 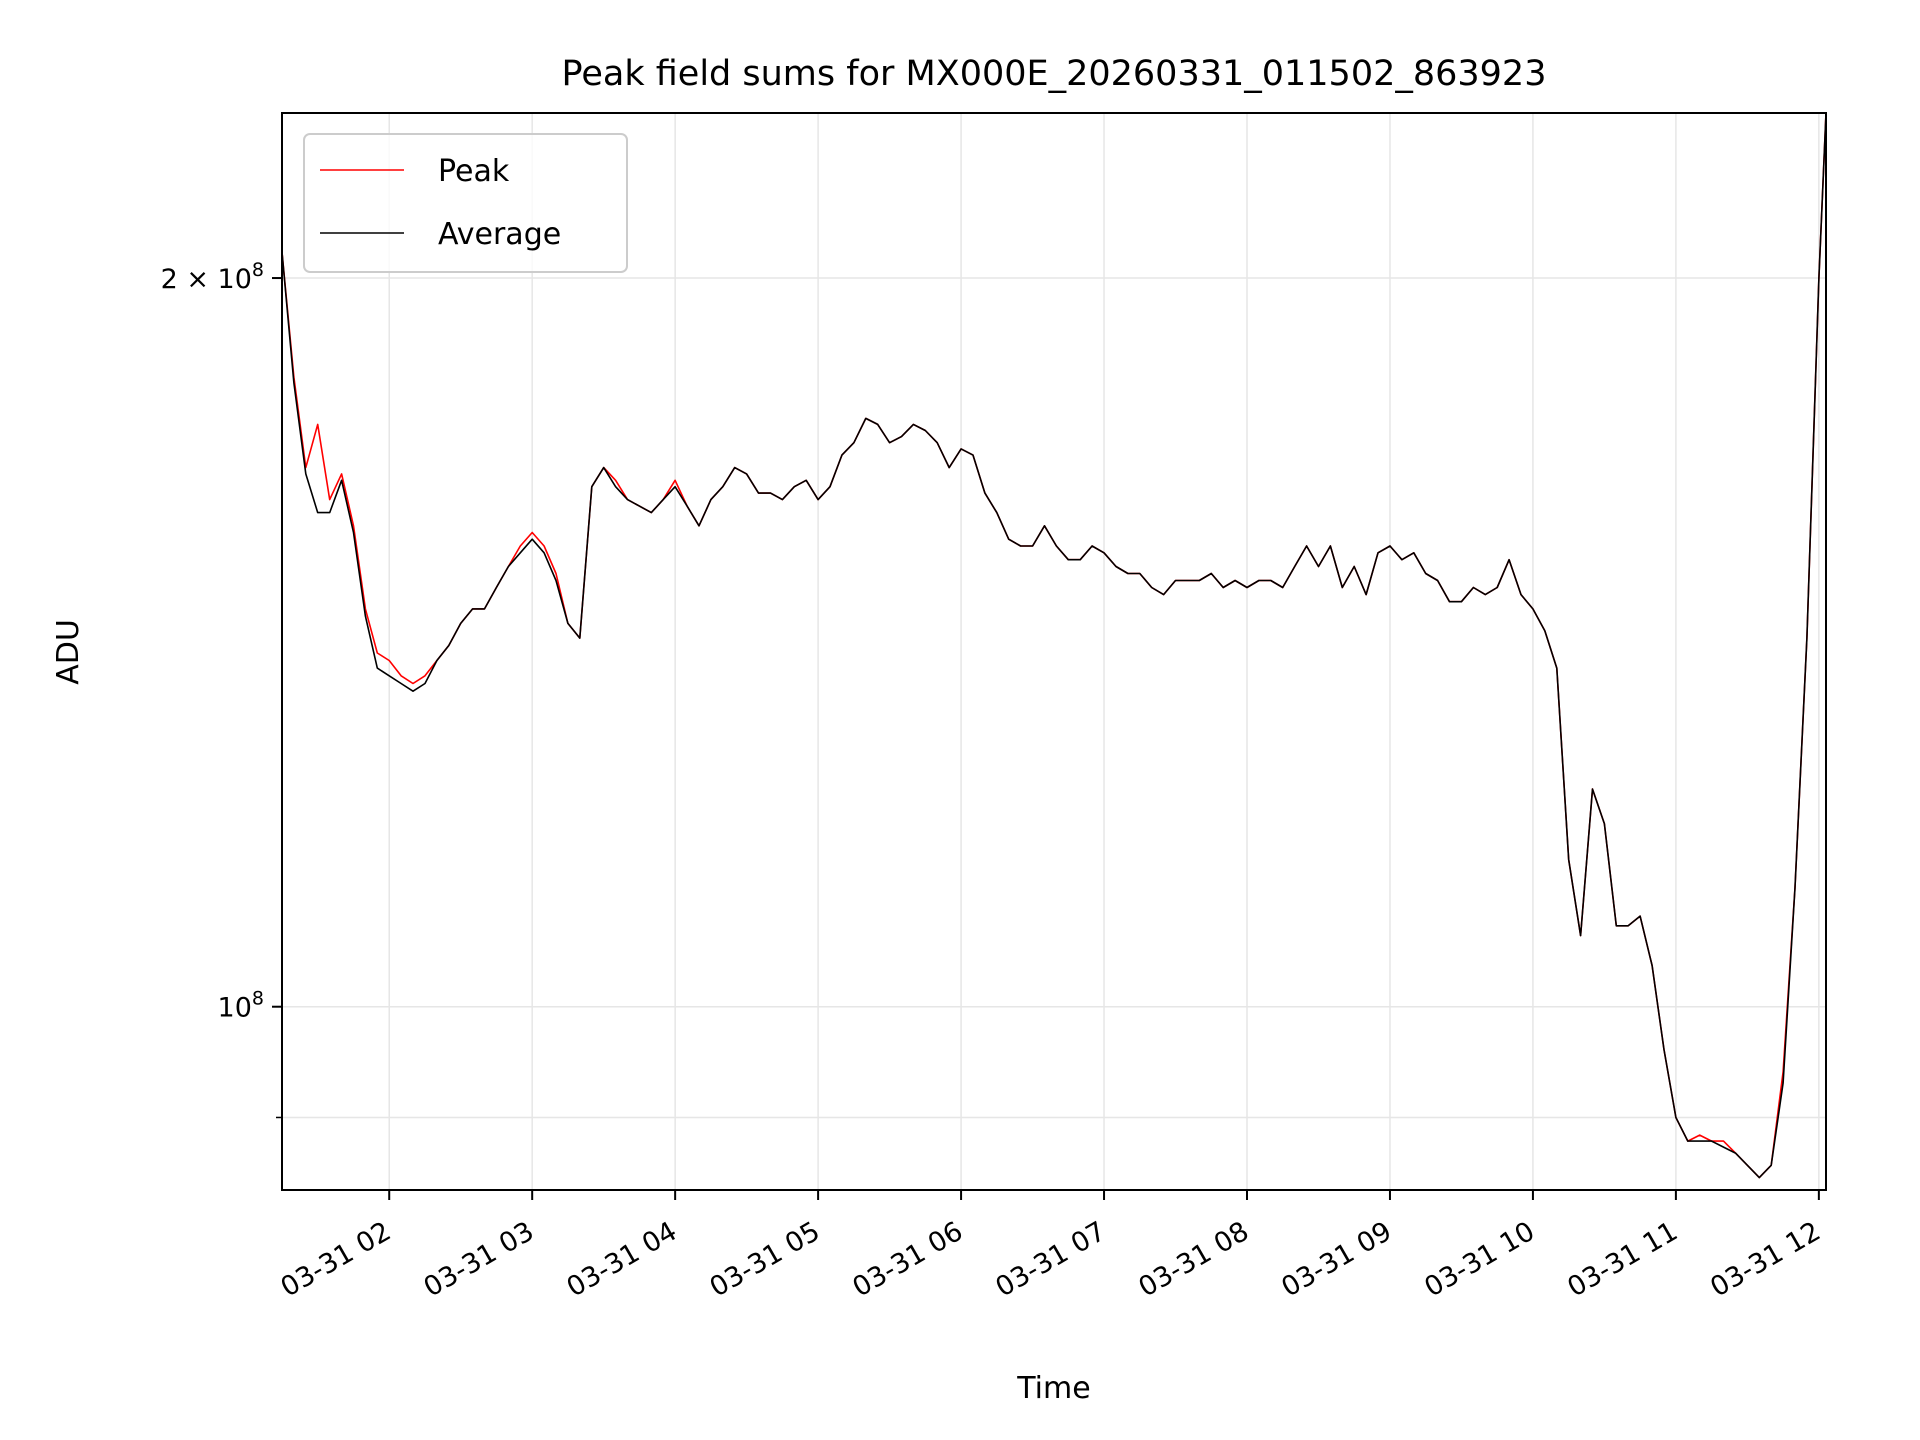 What do you see at coordinates (1053, 1388) in the screenshot?
I see `x-axis-label: Time` at bounding box center [1053, 1388].